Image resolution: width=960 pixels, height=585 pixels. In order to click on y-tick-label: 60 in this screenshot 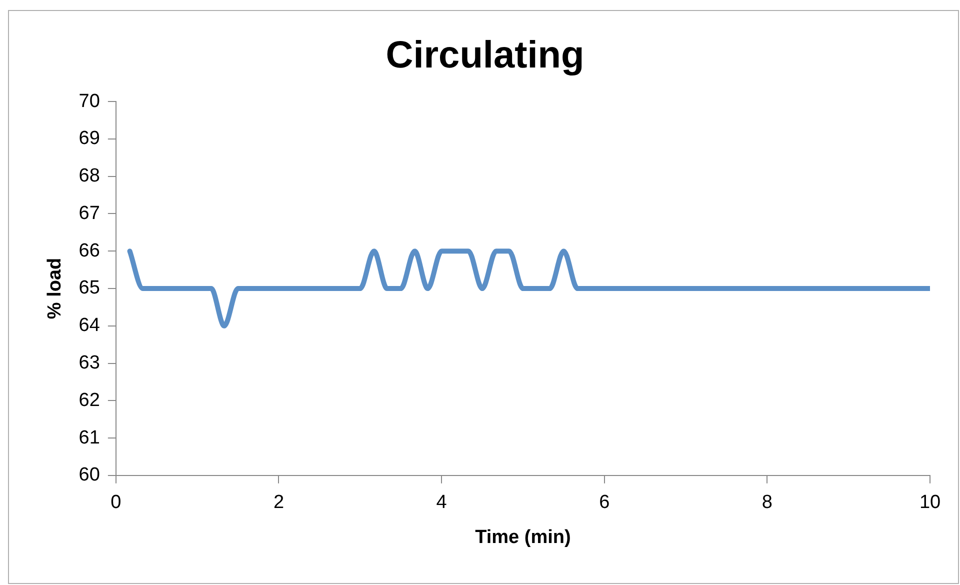, I will do `click(89, 475)`.